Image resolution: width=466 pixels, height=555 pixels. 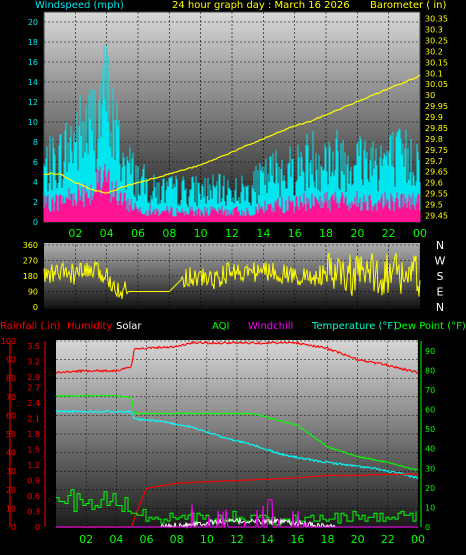 What do you see at coordinates (434, 117) in the screenshot?
I see `baro-tick-label: 29.9` at bounding box center [434, 117].